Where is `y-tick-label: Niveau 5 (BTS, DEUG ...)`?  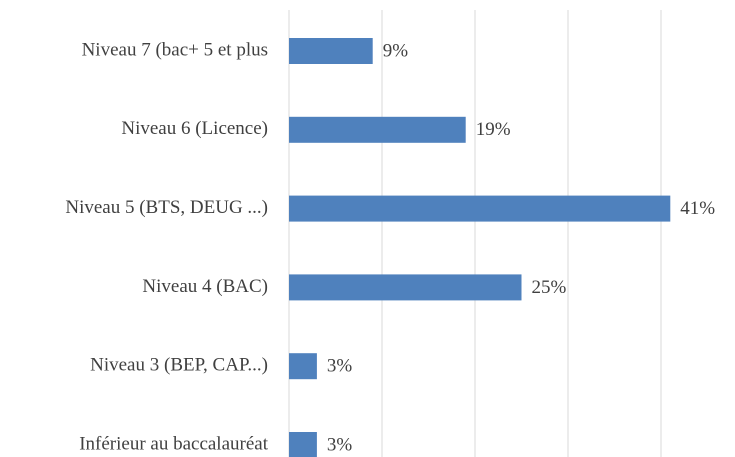 y-tick-label: Niveau 5 (BTS, DEUG ...) is located at coordinates (166, 207).